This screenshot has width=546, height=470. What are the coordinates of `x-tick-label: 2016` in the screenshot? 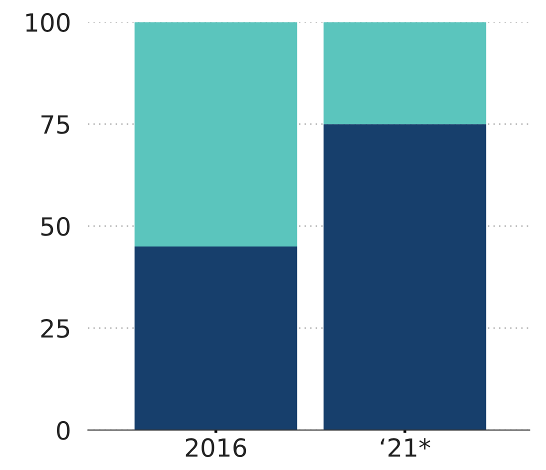 It's located at (216, 448).